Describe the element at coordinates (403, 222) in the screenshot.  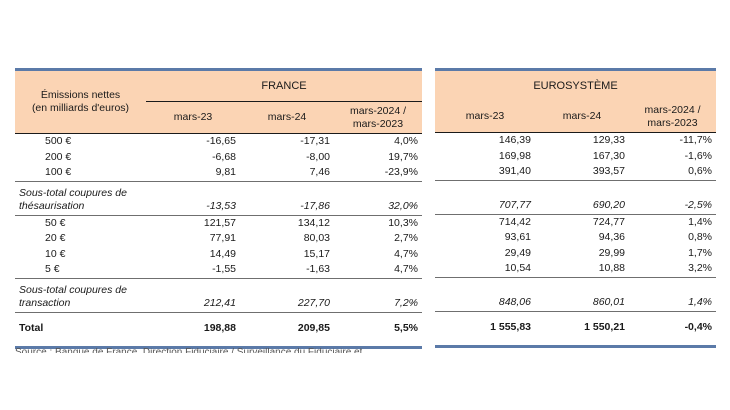
I see `variation-cell: 10,3%` at that location.